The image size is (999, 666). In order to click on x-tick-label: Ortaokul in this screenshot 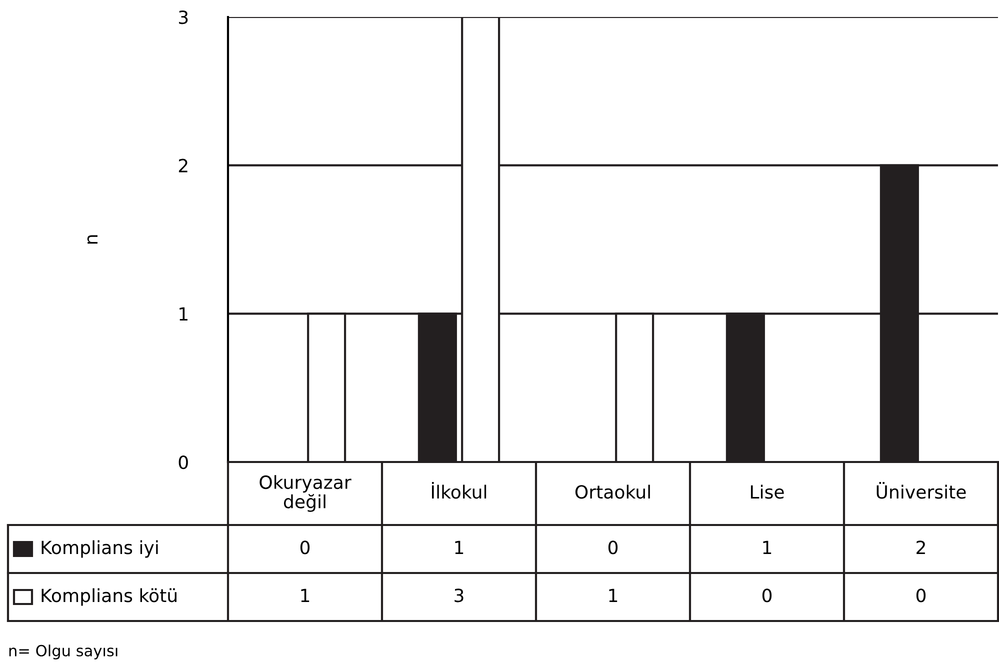, I will do `click(612, 491)`.